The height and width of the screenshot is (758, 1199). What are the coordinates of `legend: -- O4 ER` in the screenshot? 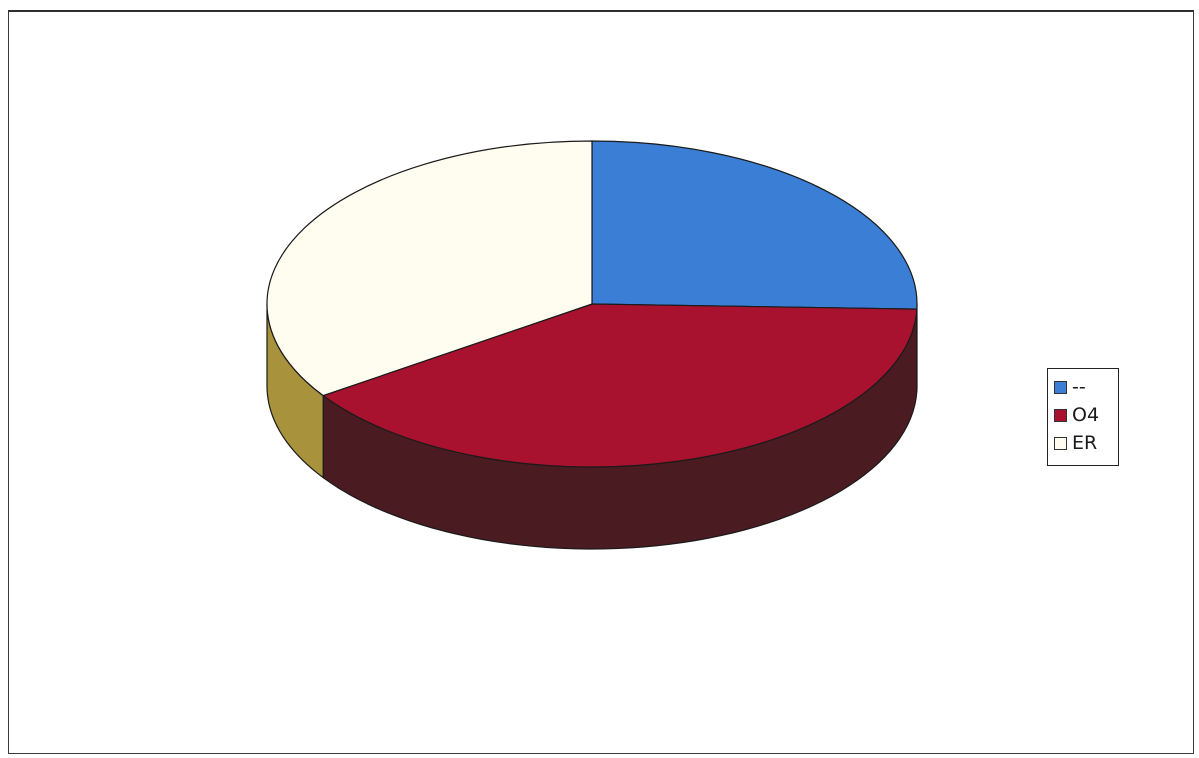 It's located at (1083, 417).